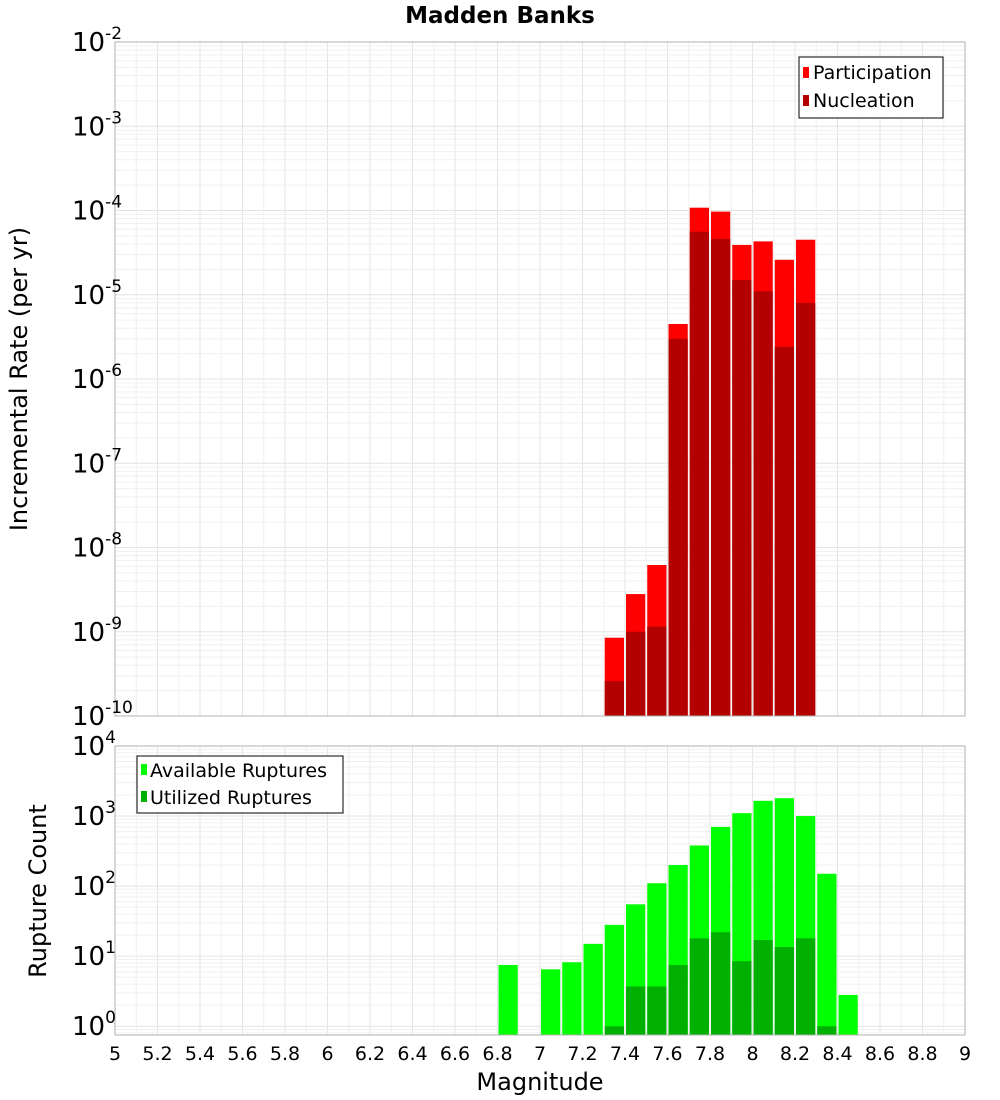  What do you see at coordinates (864, 101) in the screenshot?
I see `legend-label-nucleation: Nucleation` at bounding box center [864, 101].